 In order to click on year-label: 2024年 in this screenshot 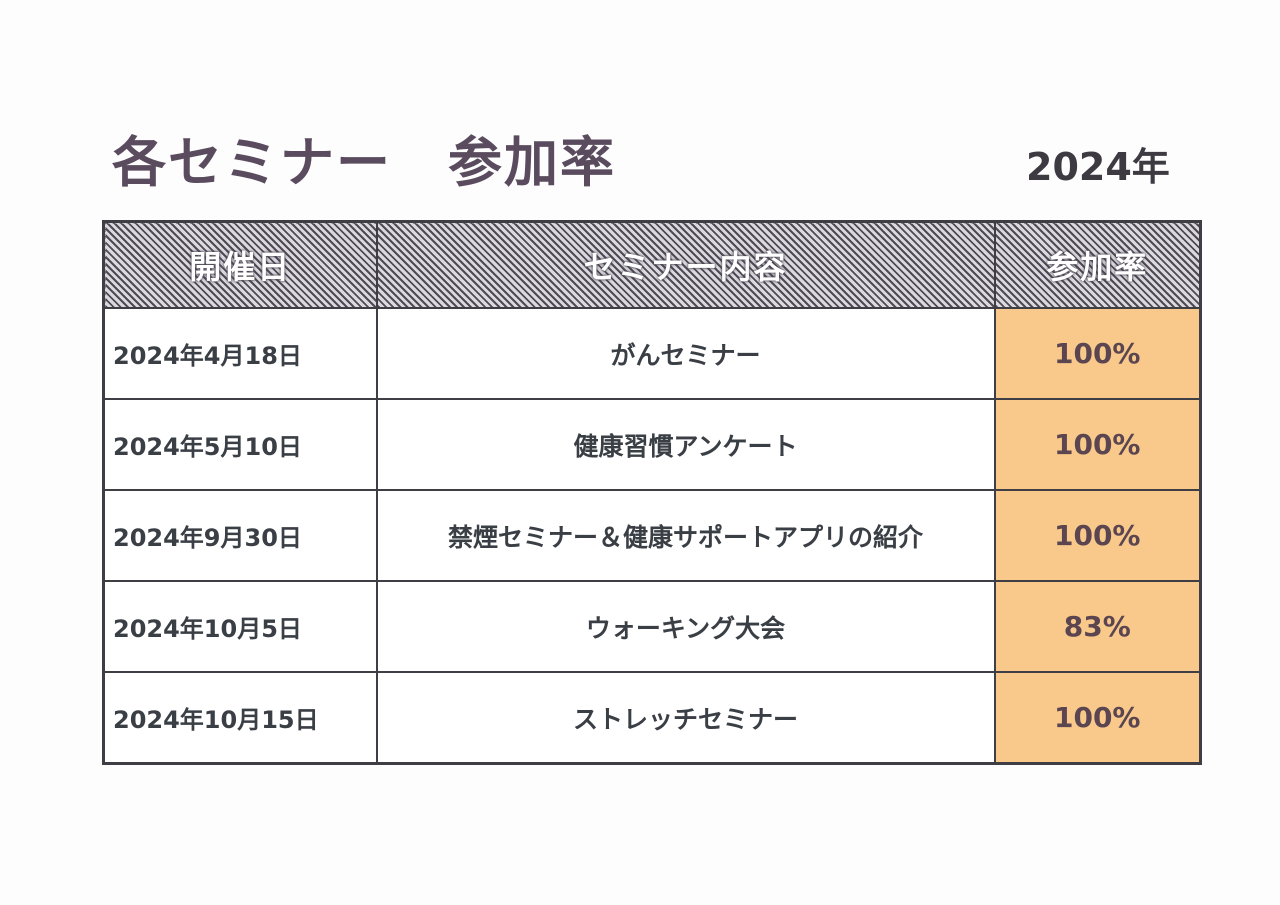, I will do `click(1098, 167)`.